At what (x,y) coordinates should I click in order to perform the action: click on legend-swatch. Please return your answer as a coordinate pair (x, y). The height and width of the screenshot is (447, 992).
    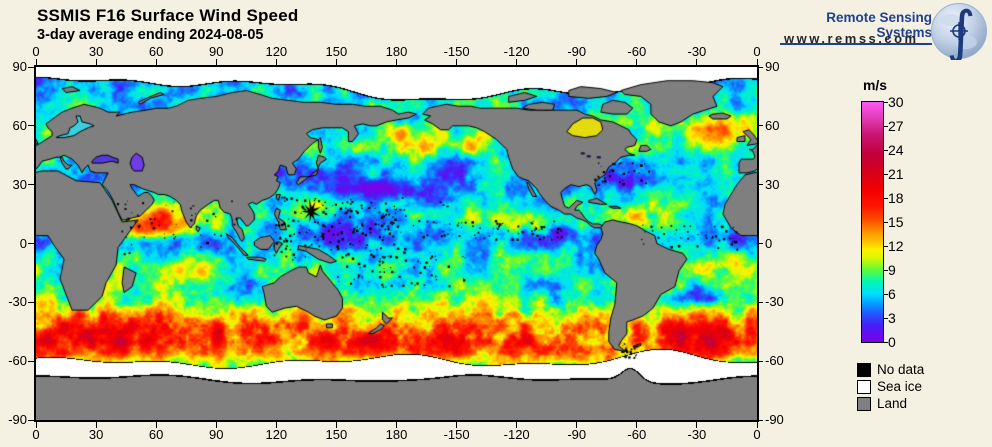
    Looking at the image, I should click on (864, 370).